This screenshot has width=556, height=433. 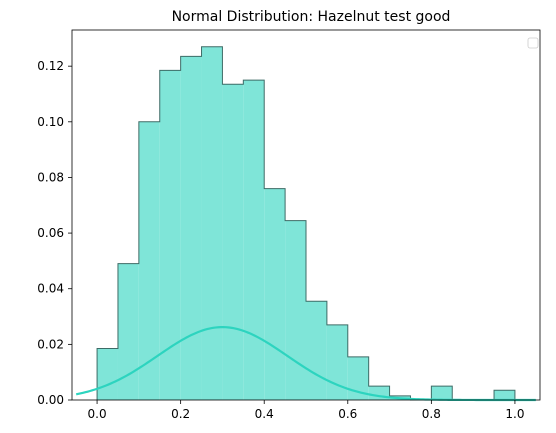 I want to click on x-tick-label: 1.0, so click(x=514, y=414).